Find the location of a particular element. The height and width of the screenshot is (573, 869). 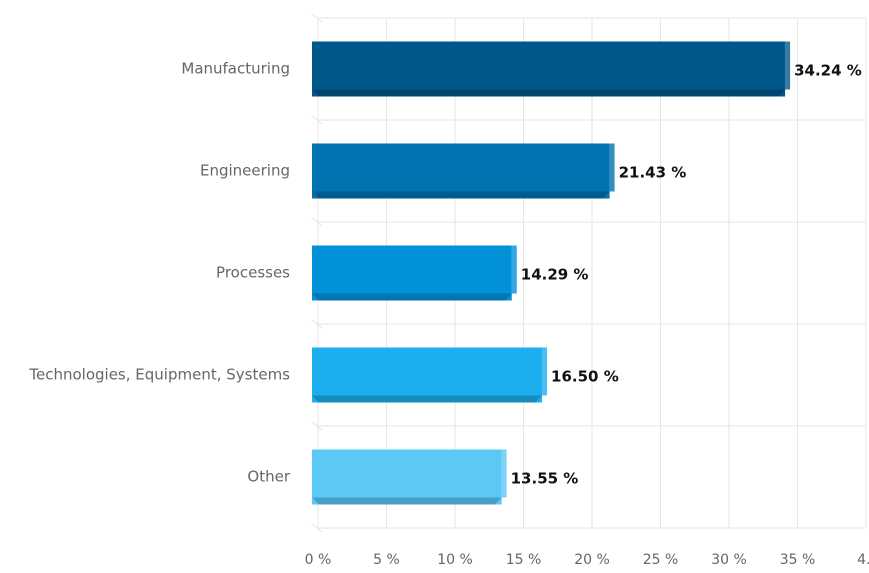

x-tick-label: 20 % is located at coordinates (592, 560).